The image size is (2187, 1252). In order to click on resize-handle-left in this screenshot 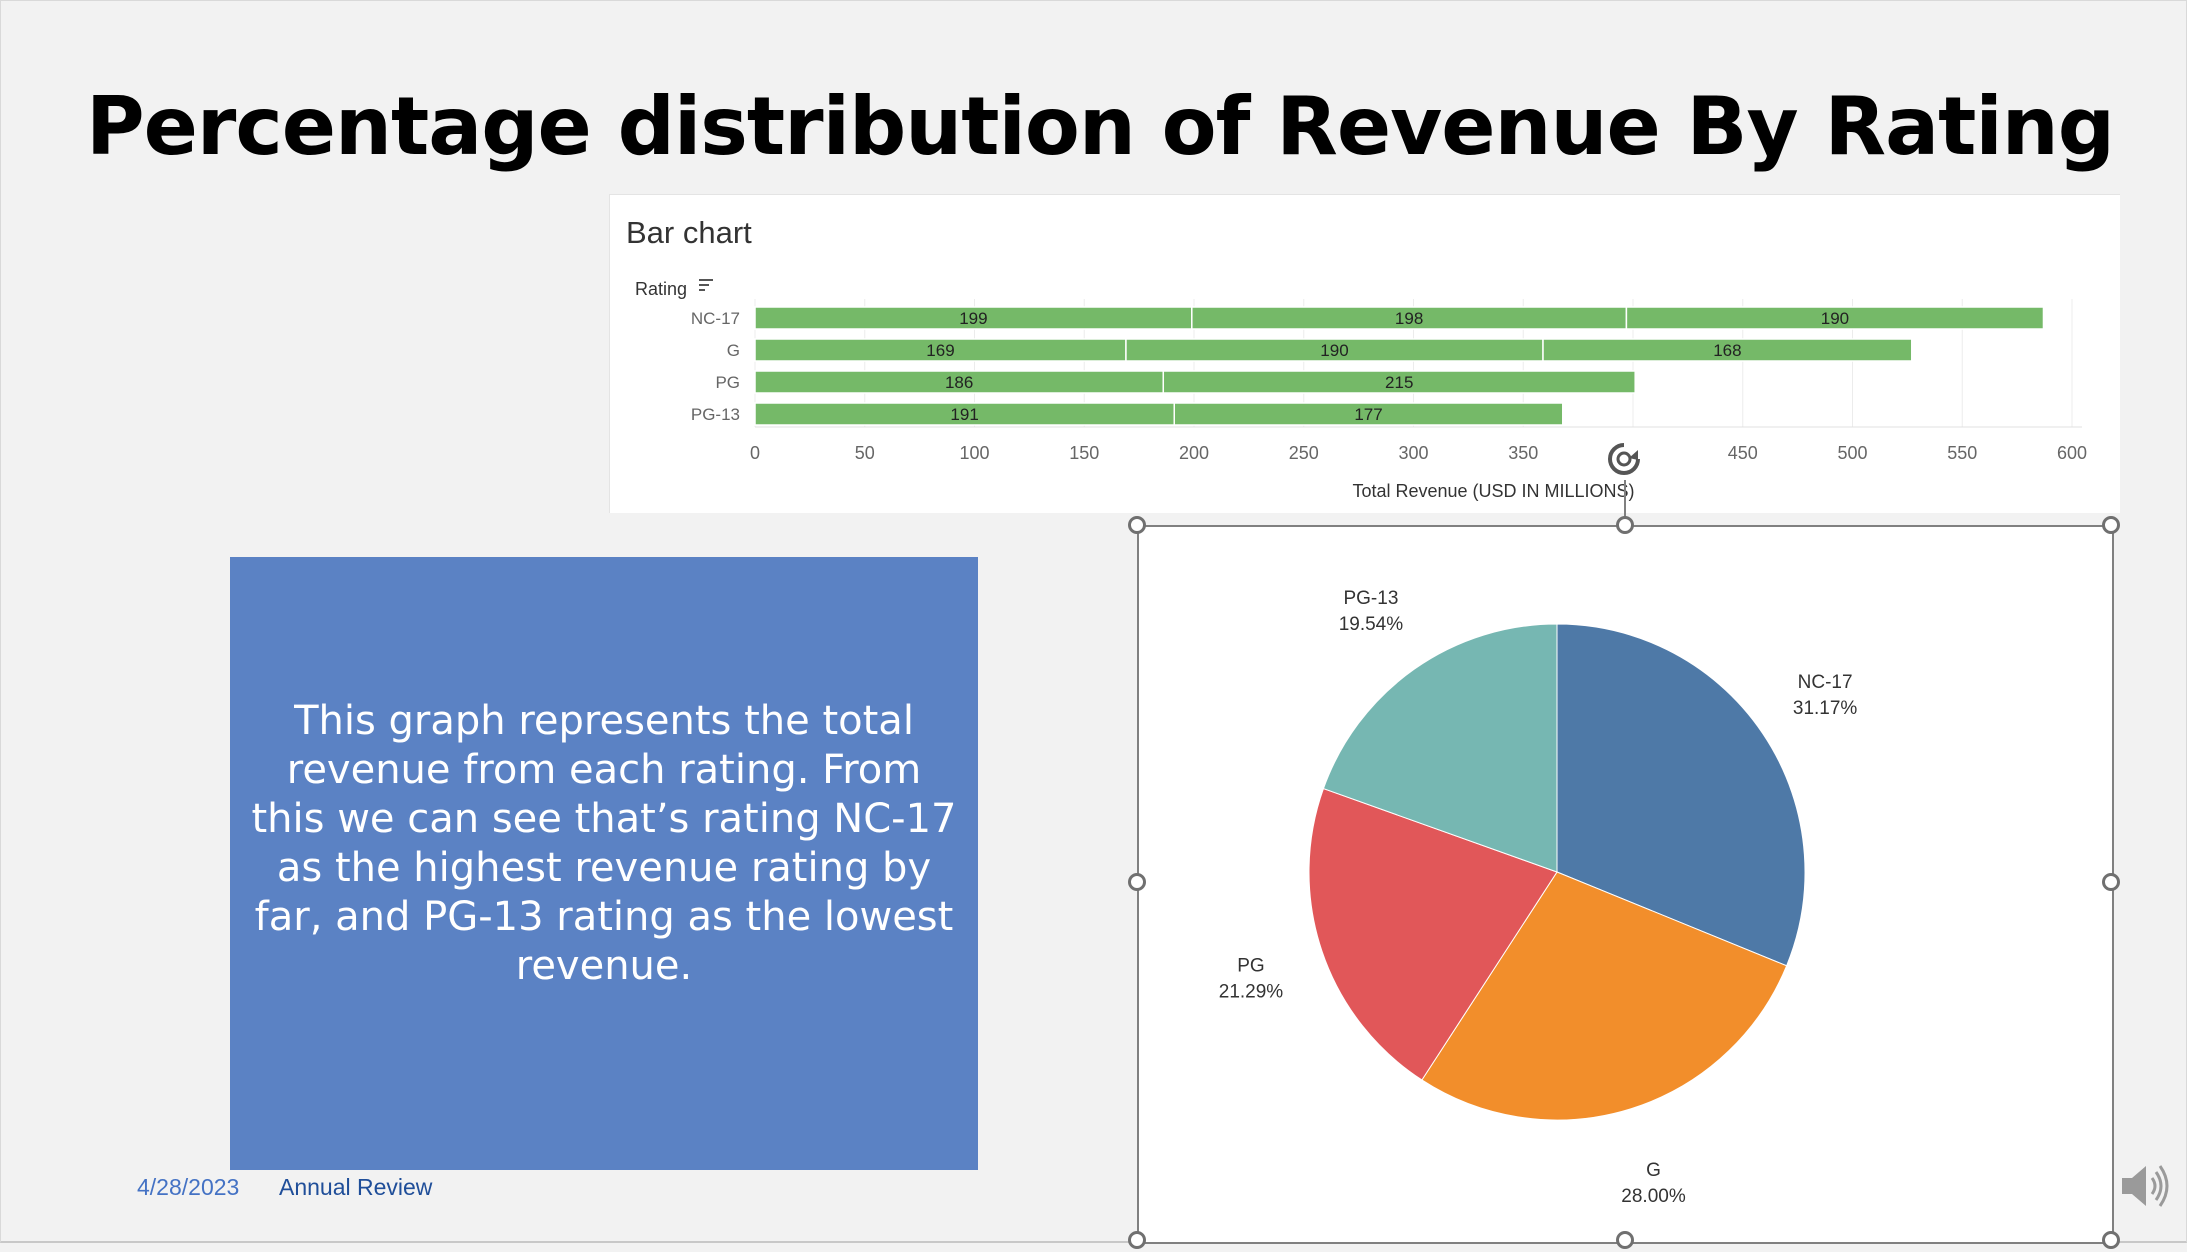, I will do `click(1137, 882)`.